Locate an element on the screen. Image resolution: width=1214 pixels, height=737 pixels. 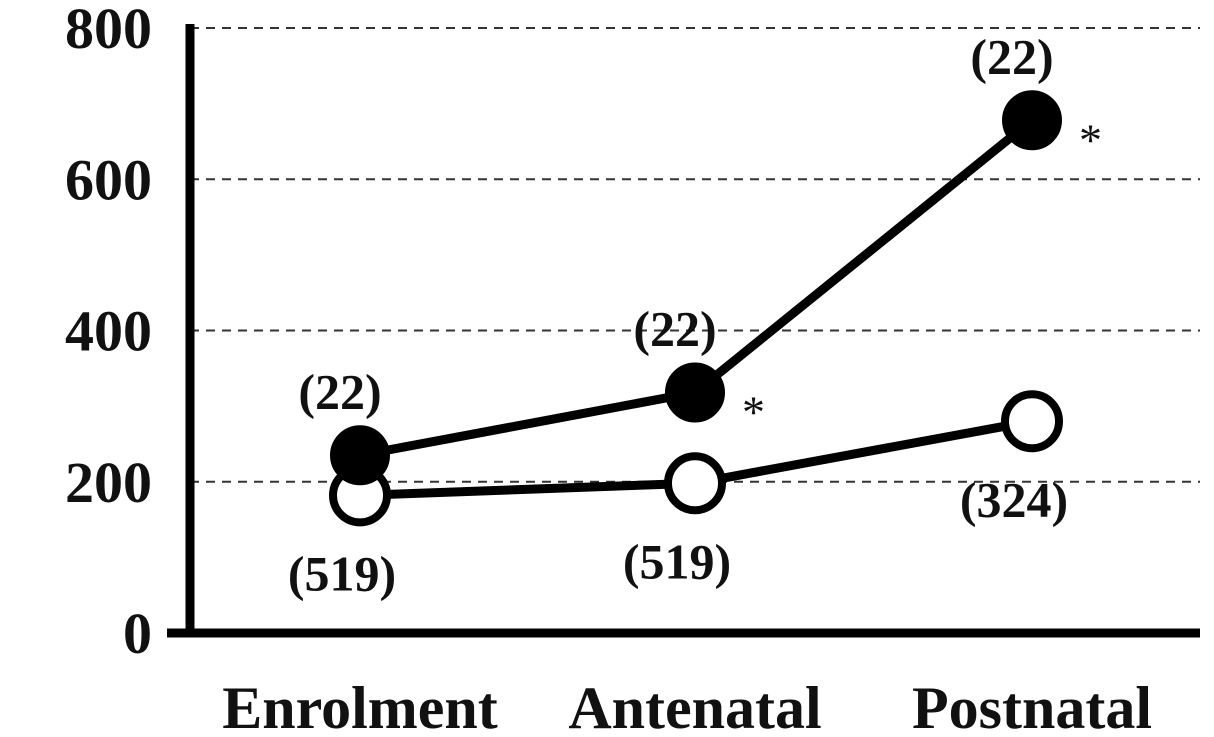
y-tick-label-0: 0 is located at coordinates (137, 633).